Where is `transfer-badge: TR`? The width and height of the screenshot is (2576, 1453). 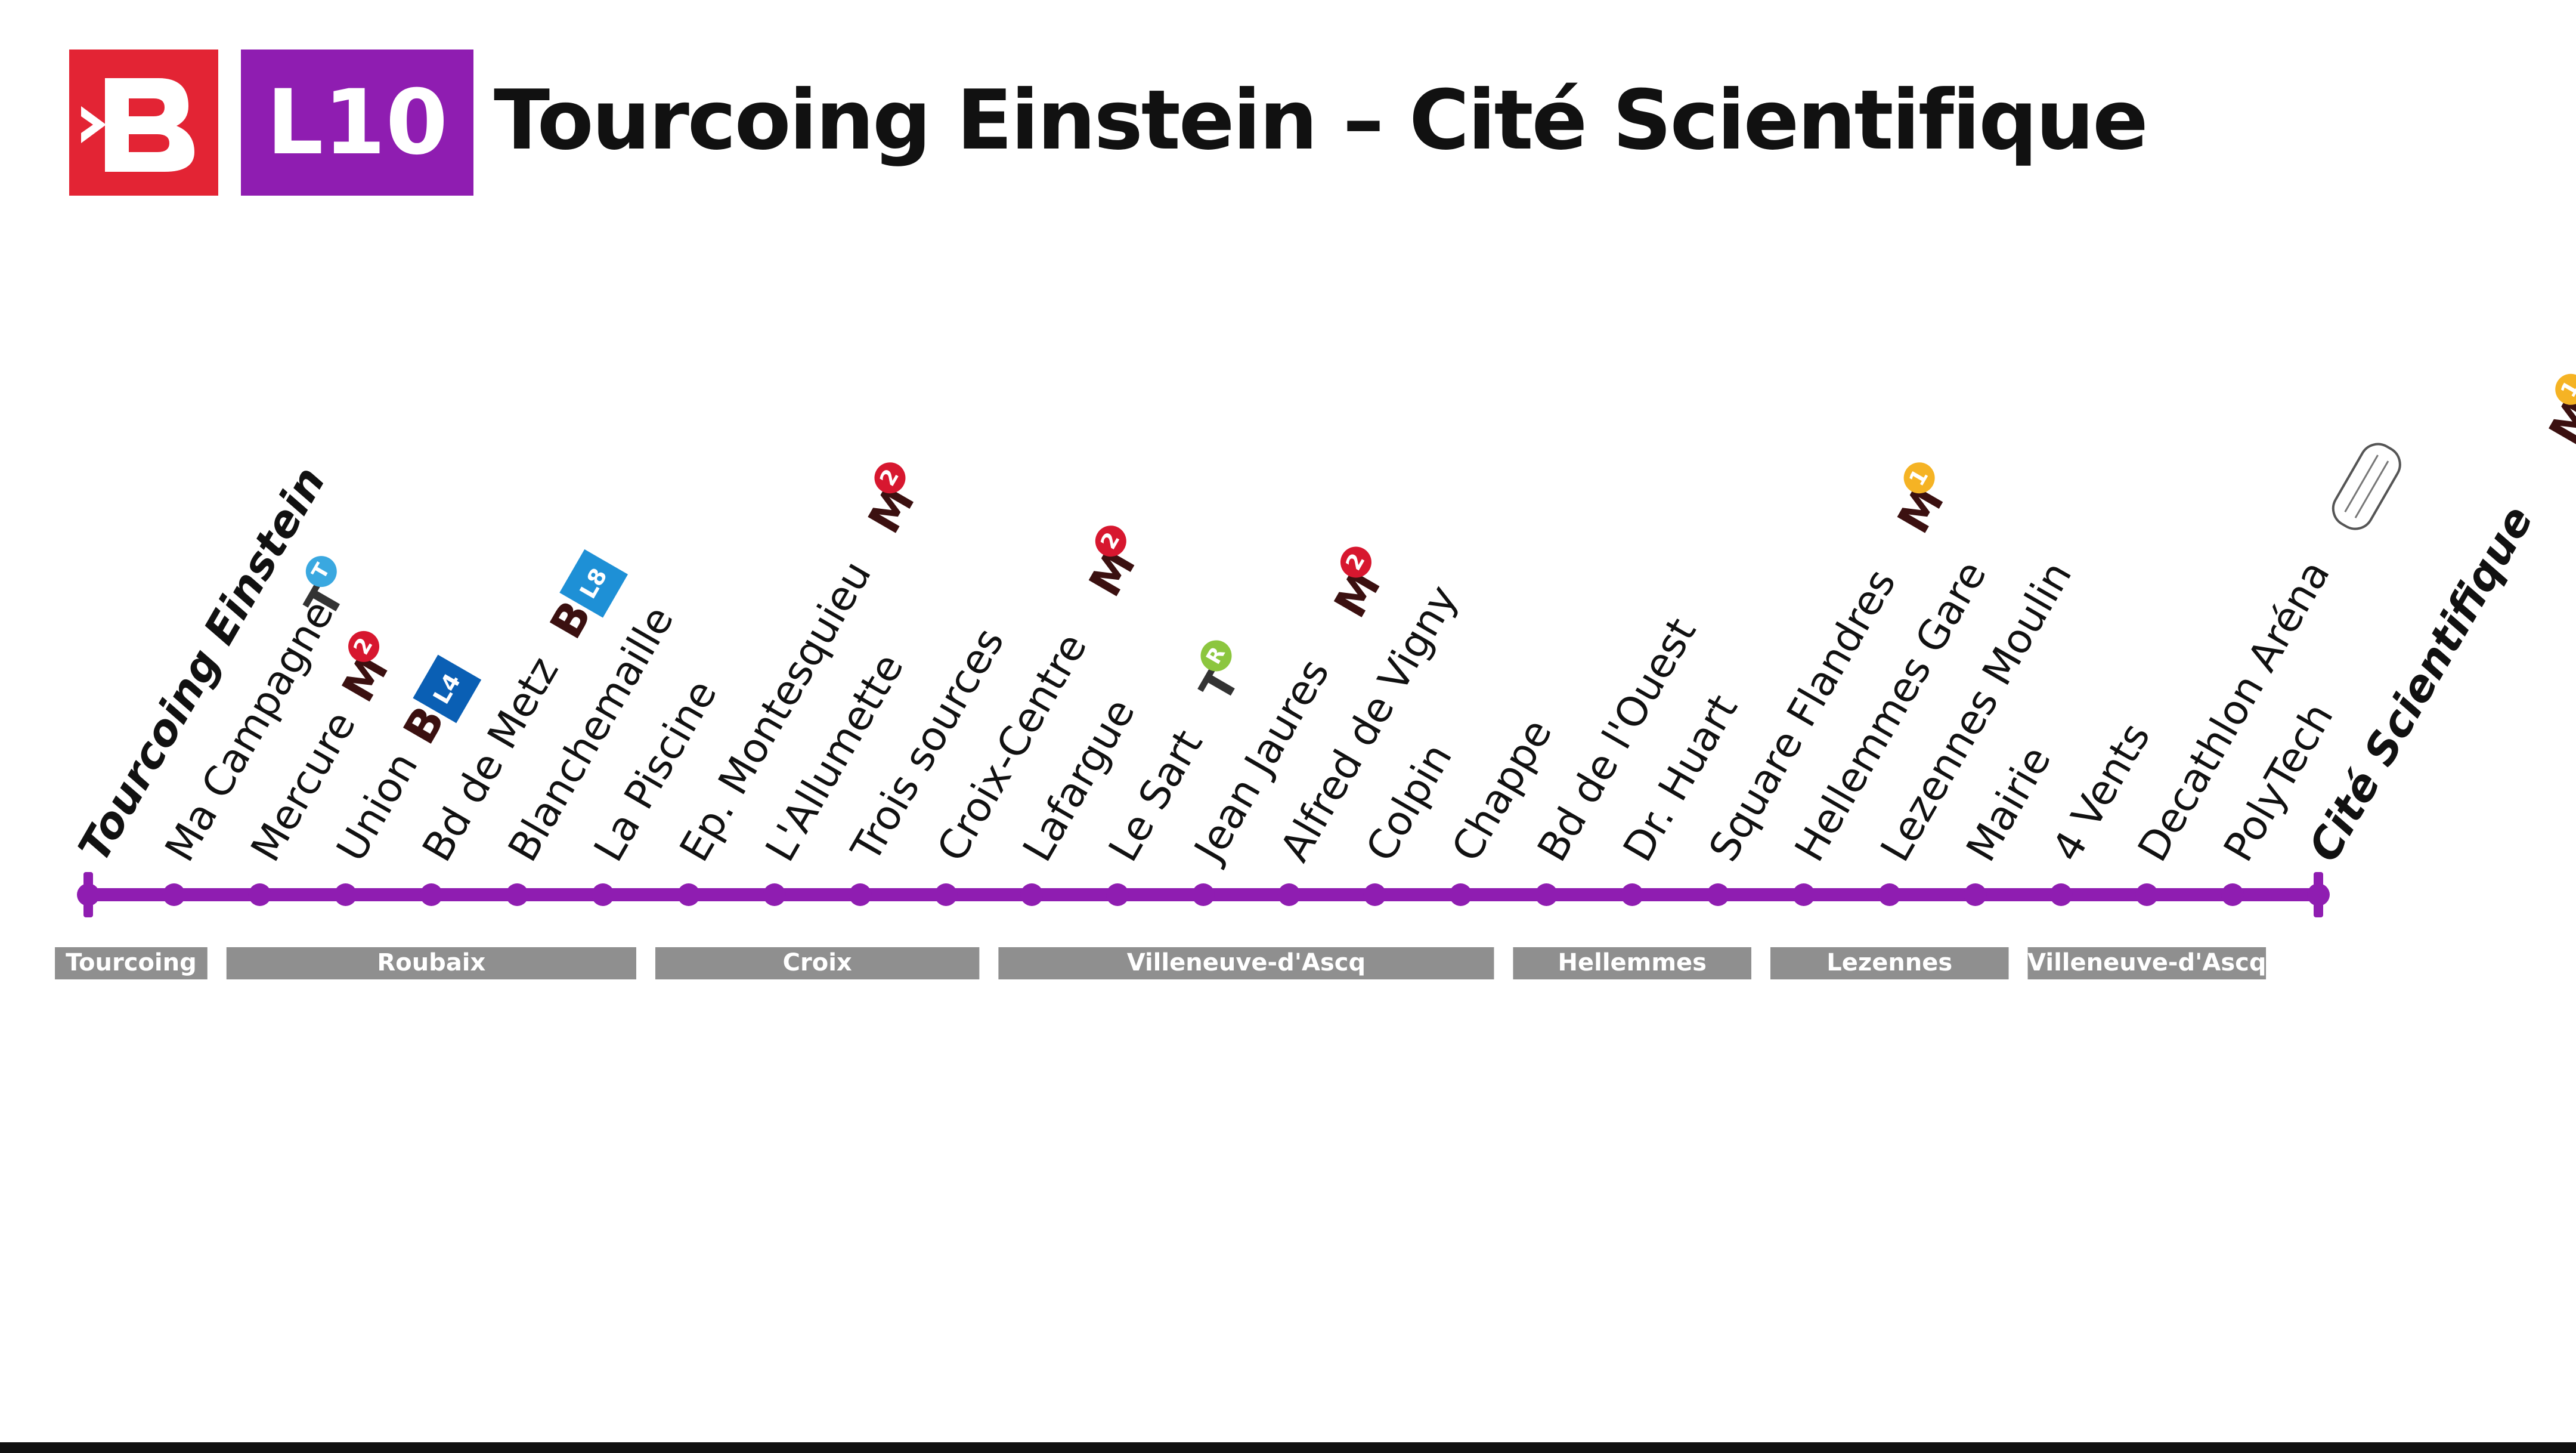
transfer-badge: TR is located at coordinates (1220, 675).